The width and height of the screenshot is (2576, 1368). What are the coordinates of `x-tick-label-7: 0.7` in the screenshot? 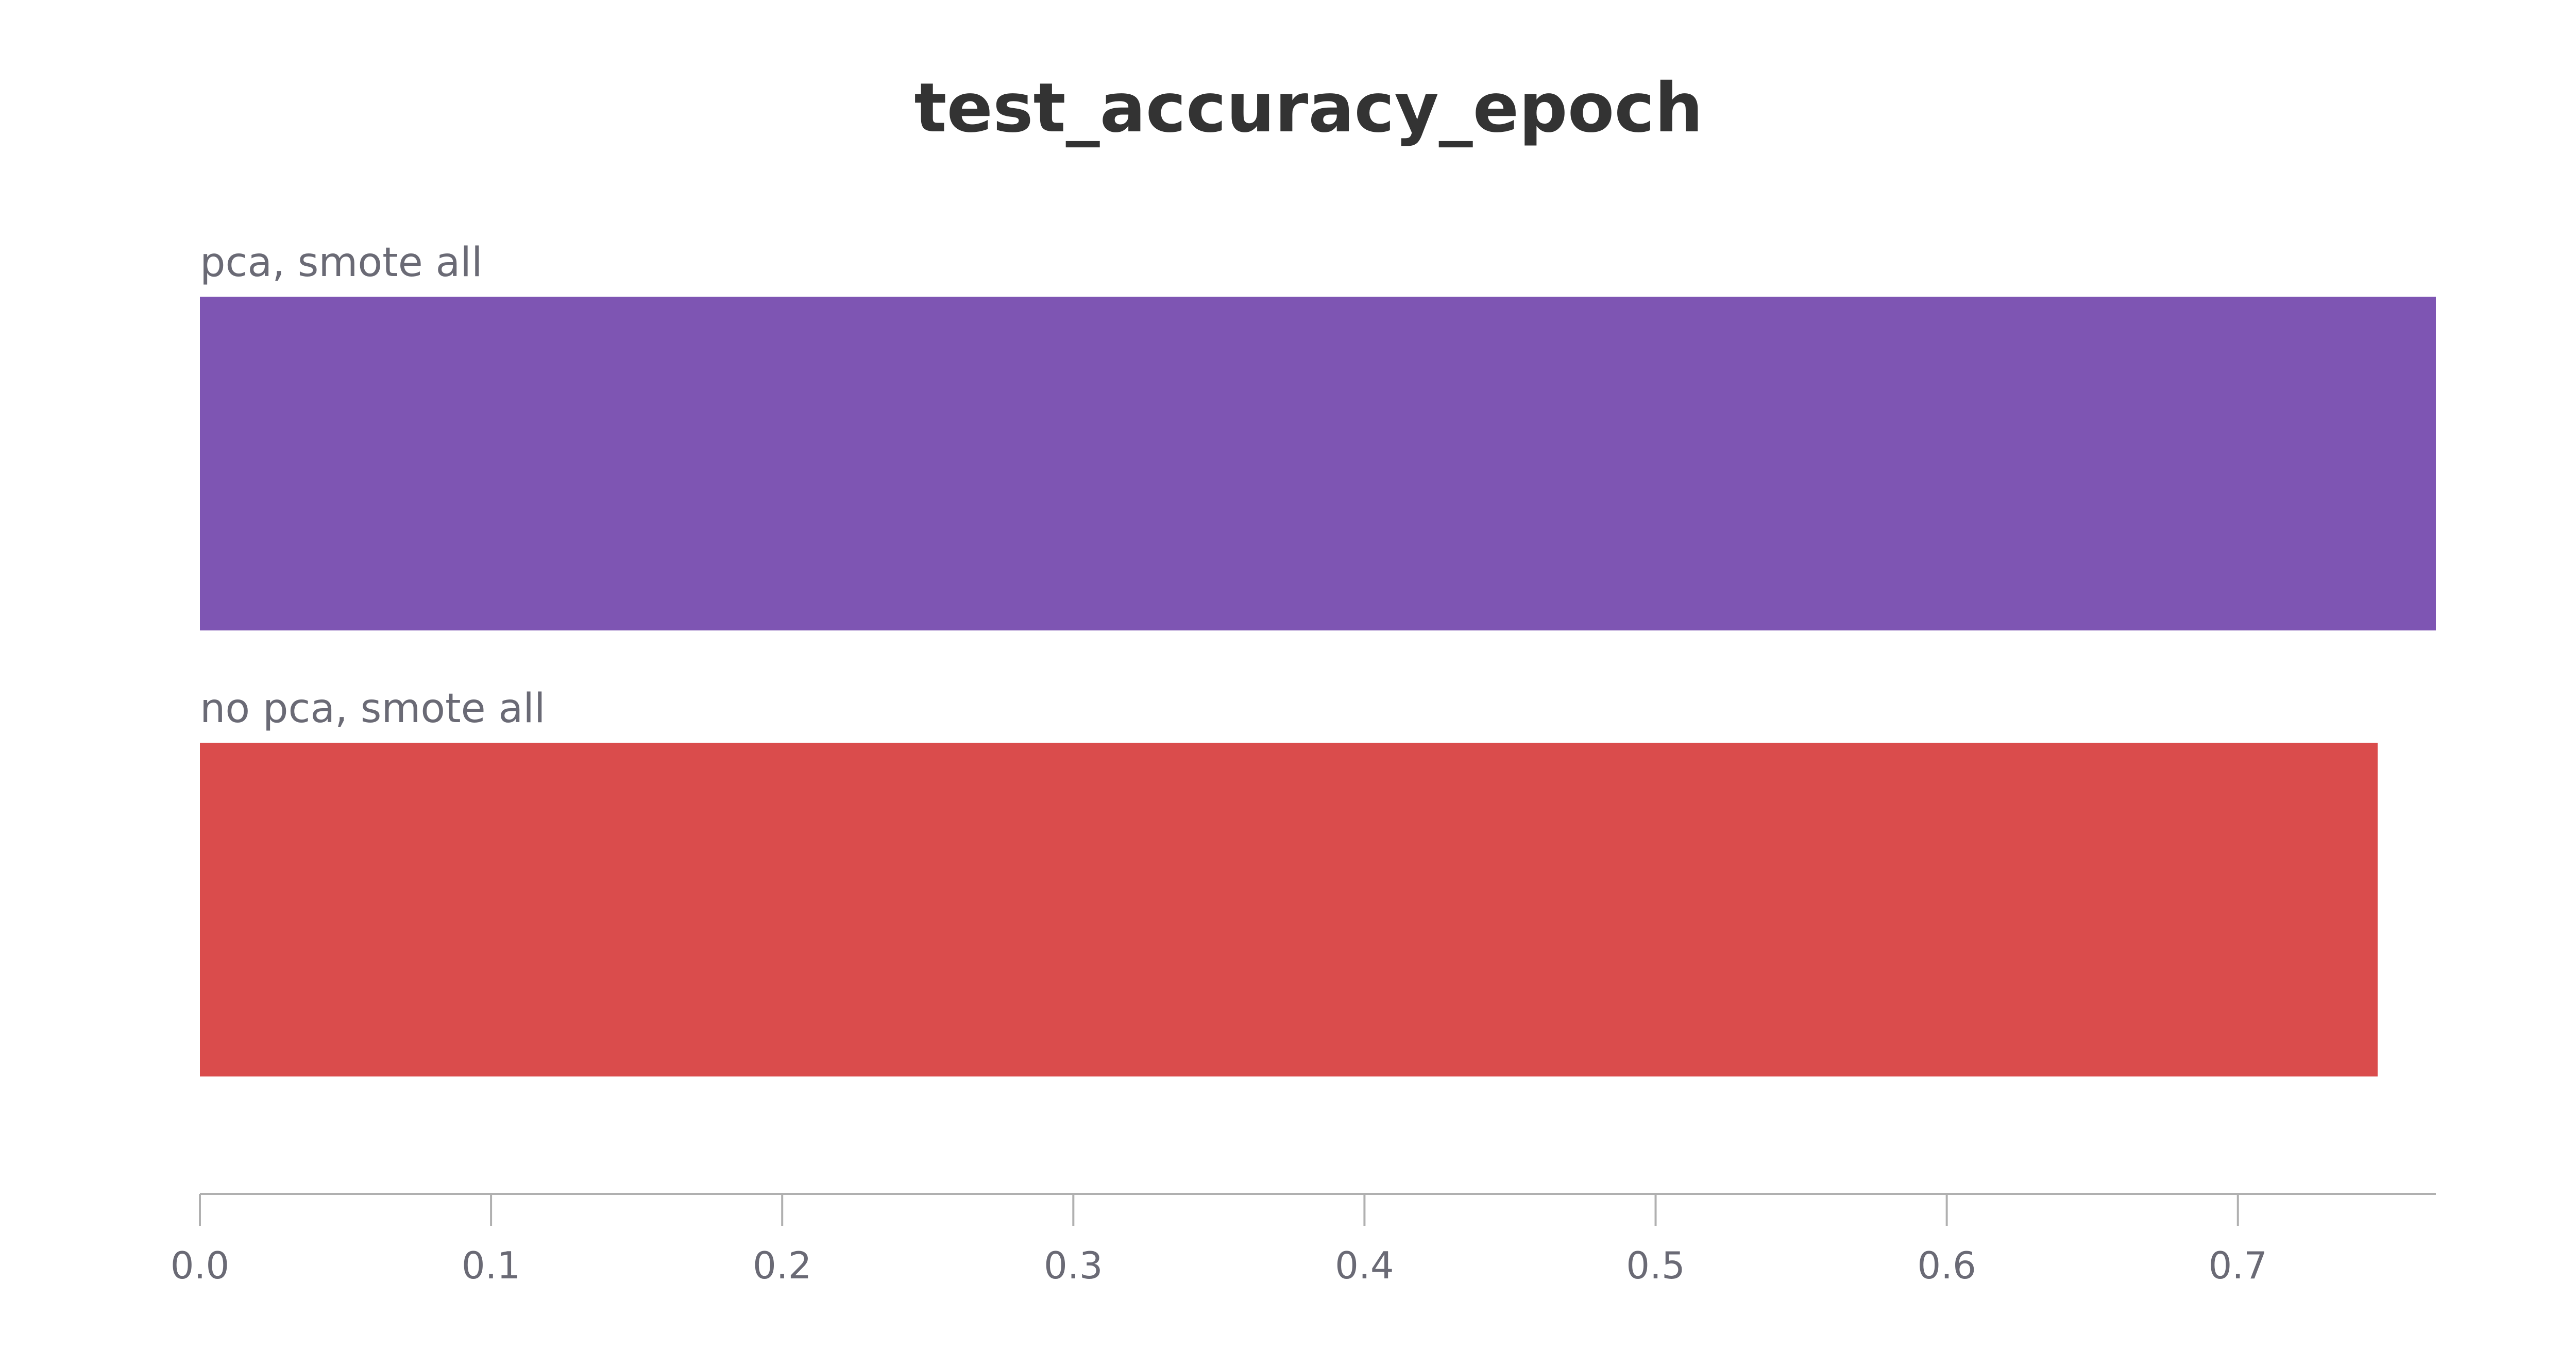 It's located at (2237, 1265).